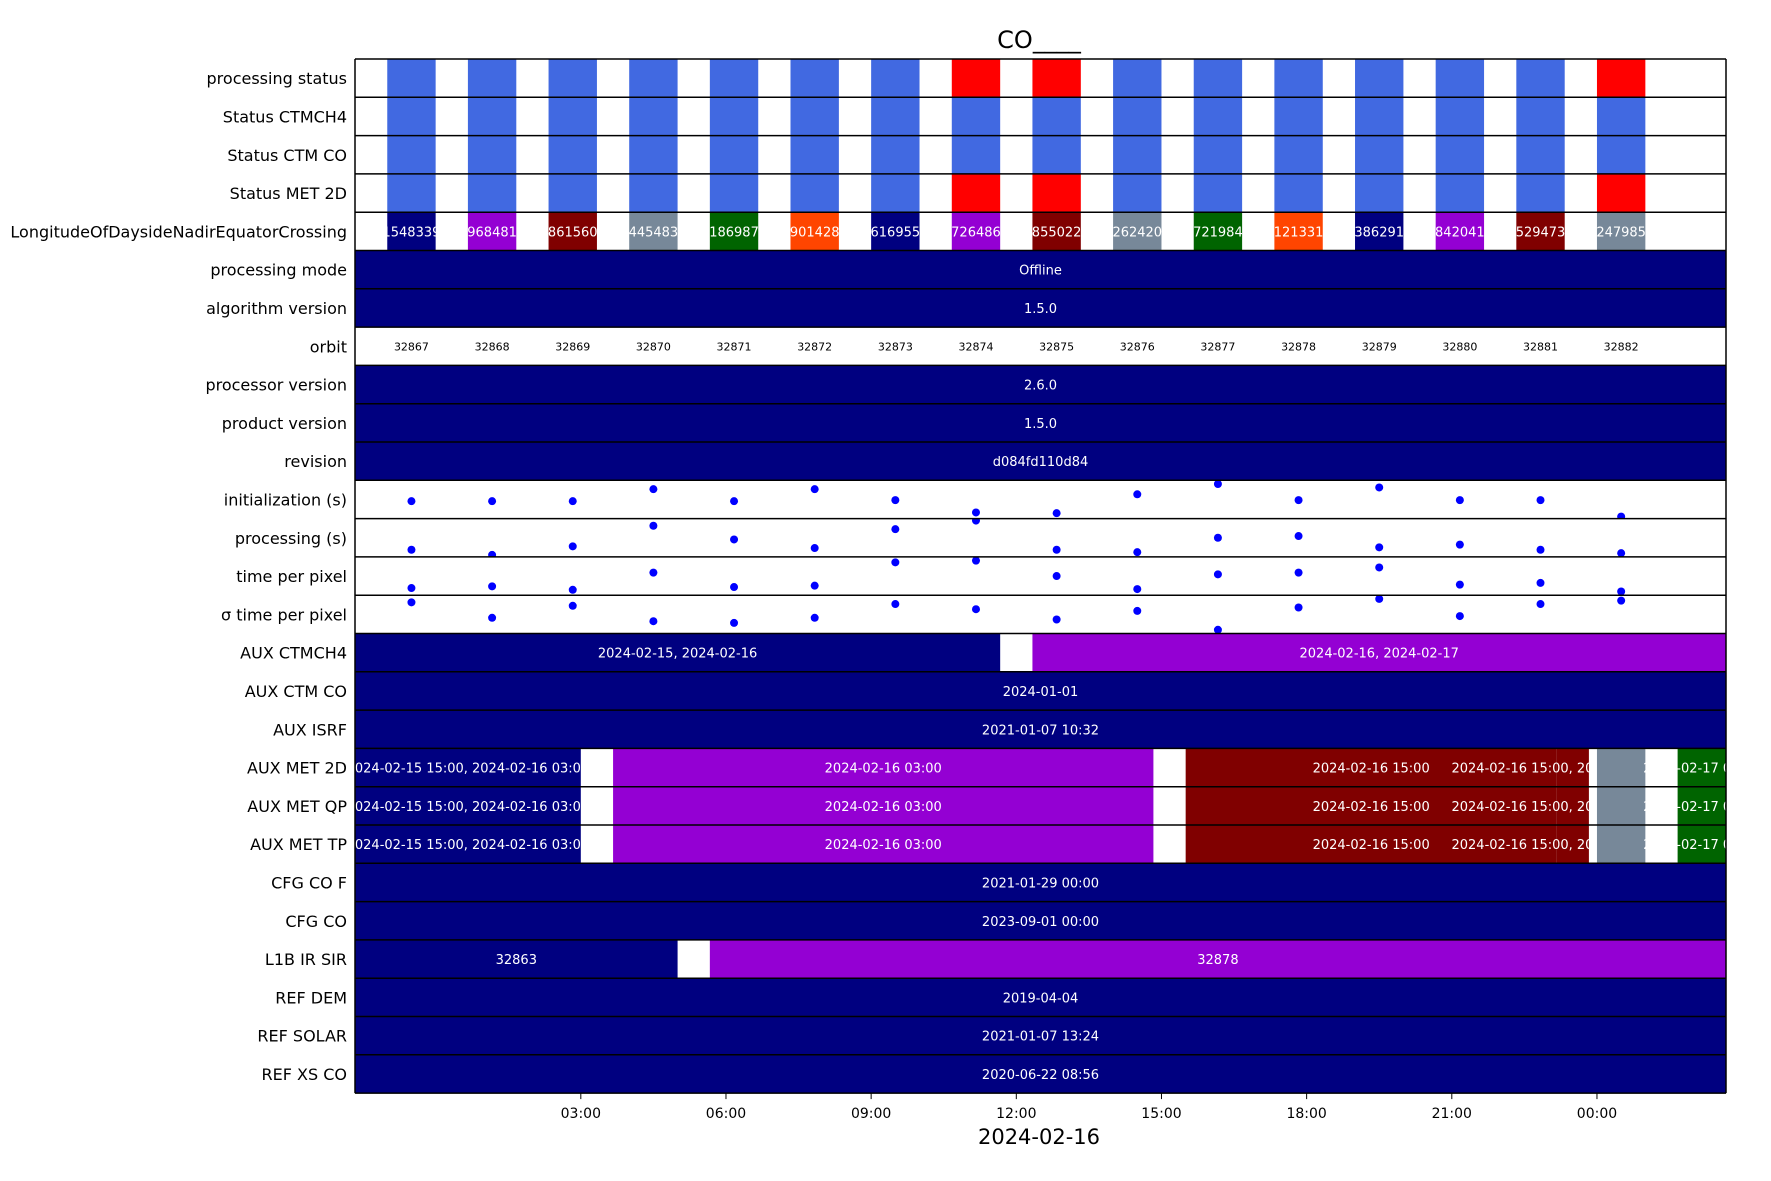  I want to click on x-tick-label: 03:00, so click(581, 1114).